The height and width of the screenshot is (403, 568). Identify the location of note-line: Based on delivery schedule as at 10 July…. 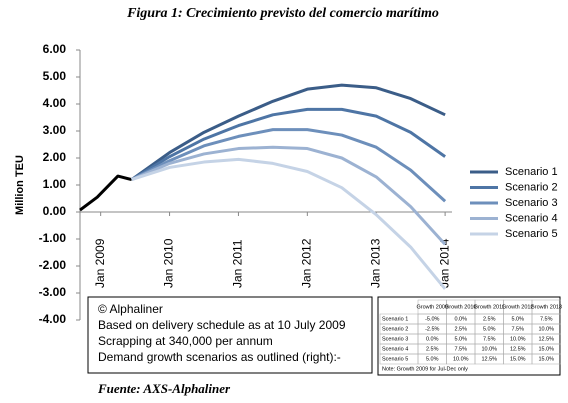
(222, 325).